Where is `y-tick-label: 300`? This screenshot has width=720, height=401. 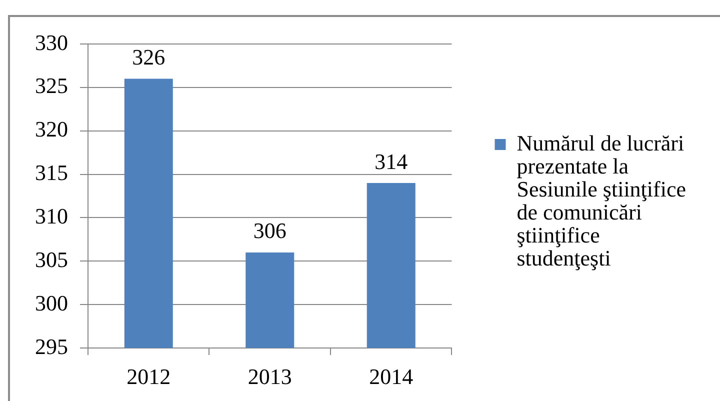
y-tick-label: 300 is located at coordinates (51, 303).